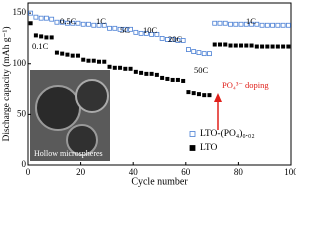 The width and height of the screenshot is (320, 240). What do you see at coordinates (134, 172) in the screenshot?
I see `x-tick-label: 40` at bounding box center [134, 172].